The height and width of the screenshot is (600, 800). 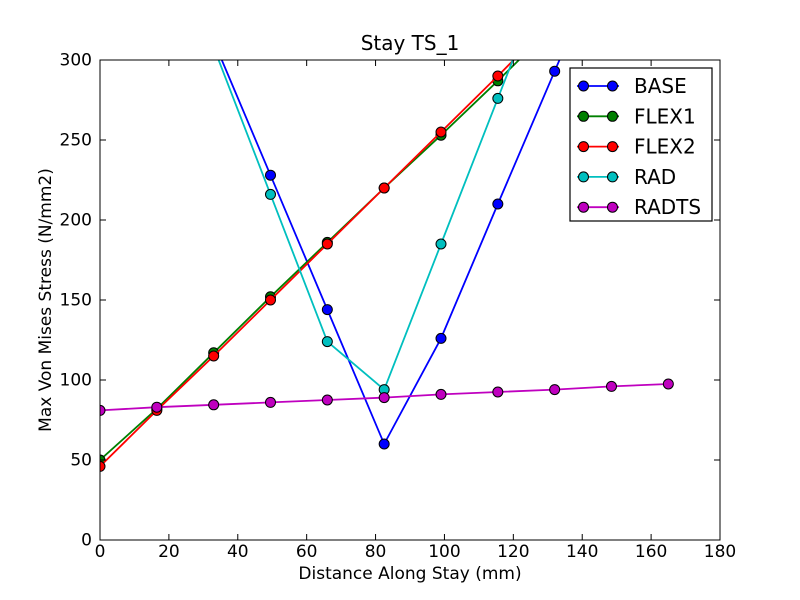 I want to click on x-tick-label: 160, so click(x=651, y=552).